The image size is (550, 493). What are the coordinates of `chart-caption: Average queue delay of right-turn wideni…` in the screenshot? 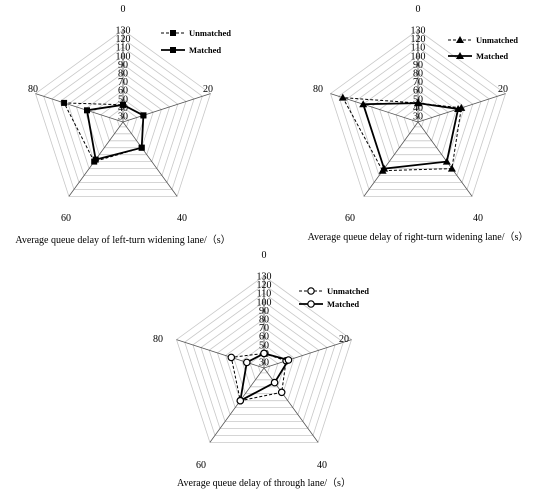 It's located at (418, 237).